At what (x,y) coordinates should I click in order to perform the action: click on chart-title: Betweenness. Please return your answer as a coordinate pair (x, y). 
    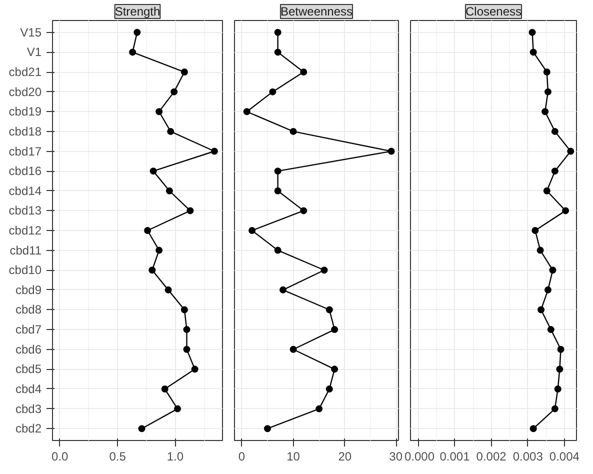
    Looking at the image, I should click on (316, 11).